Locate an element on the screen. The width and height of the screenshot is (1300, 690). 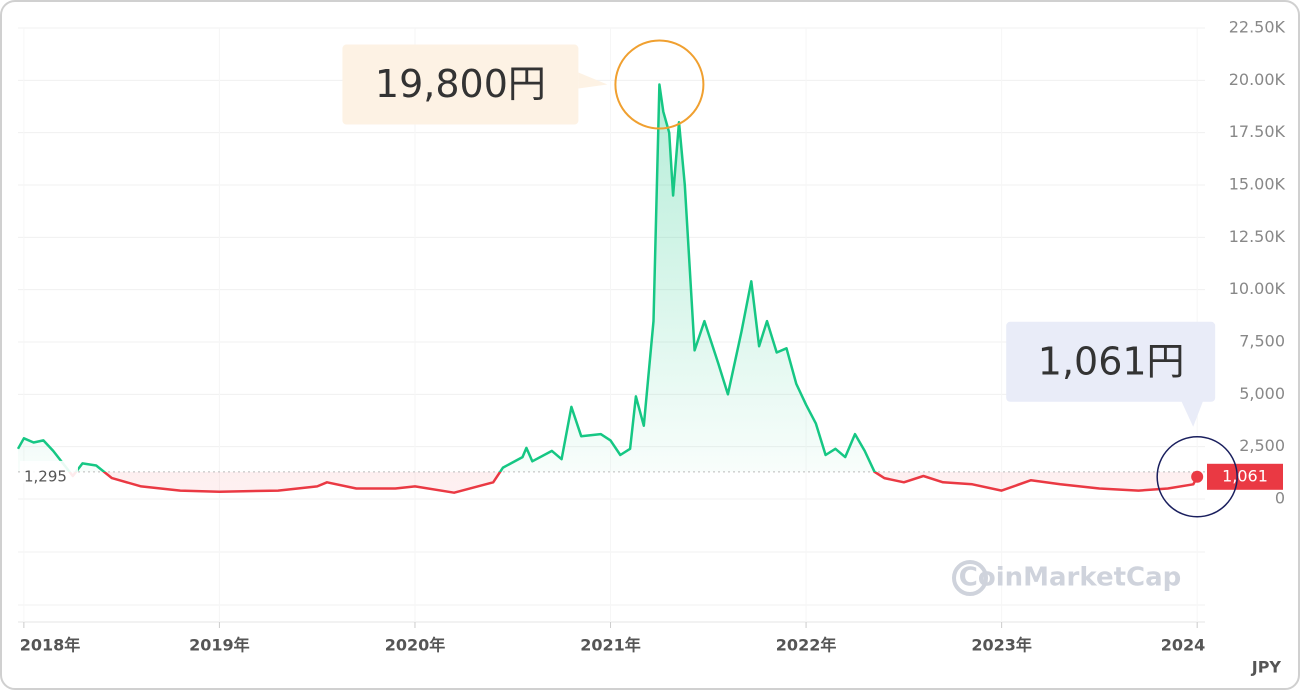
baseline-label-bg is located at coordinates (49, 471).